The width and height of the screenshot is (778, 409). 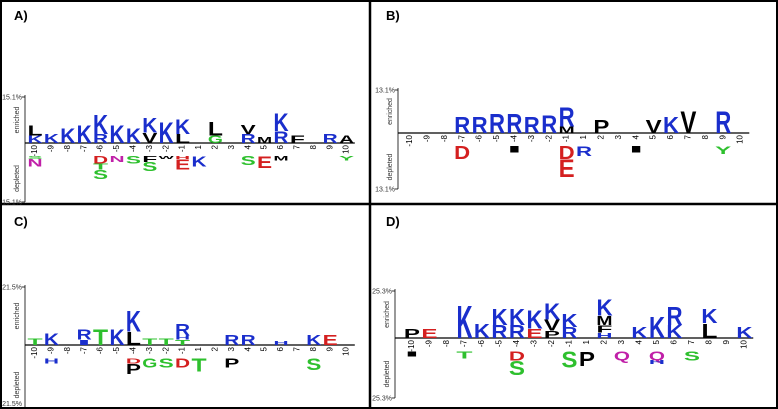 What do you see at coordinates (215, 348) in the screenshot?
I see `position-label: 2` at bounding box center [215, 348].